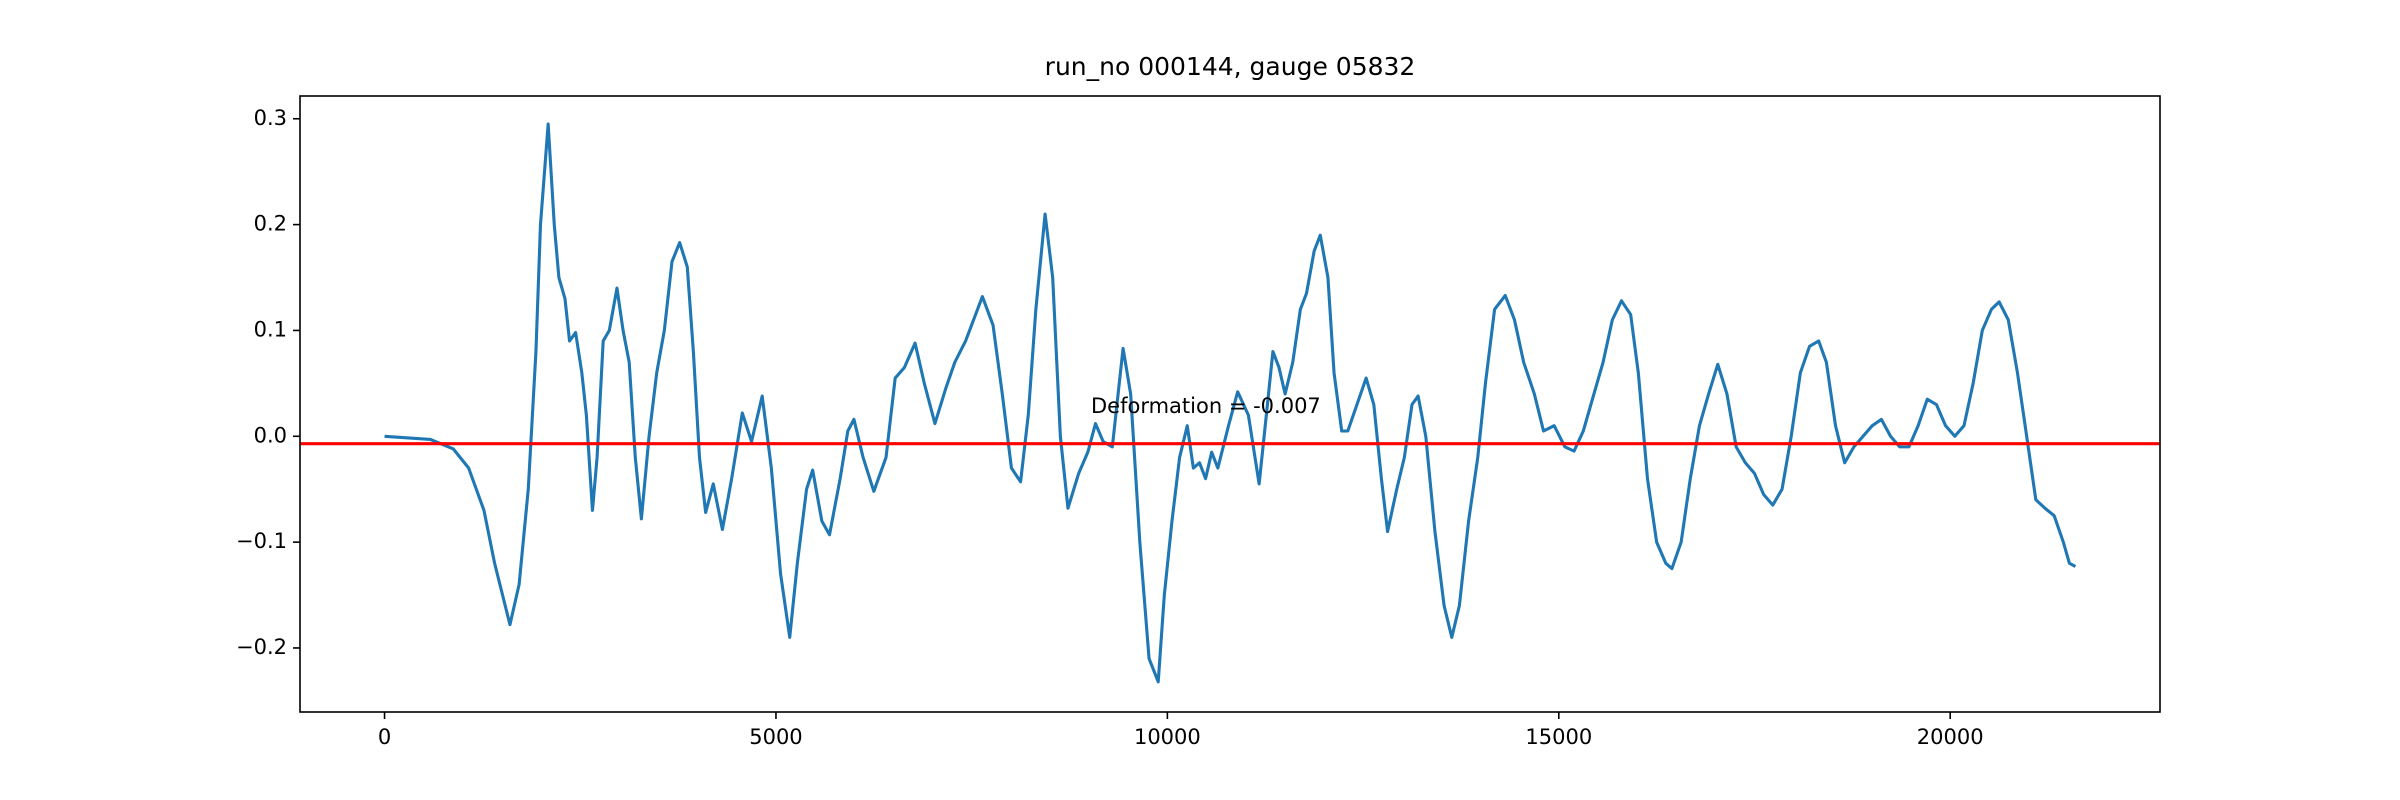 Image resolution: width=2400 pixels, height=800 pixels. Describe the element at coordinates (1167, 737) in the screenshot. I see `x-tick-label: 10000` at that location.